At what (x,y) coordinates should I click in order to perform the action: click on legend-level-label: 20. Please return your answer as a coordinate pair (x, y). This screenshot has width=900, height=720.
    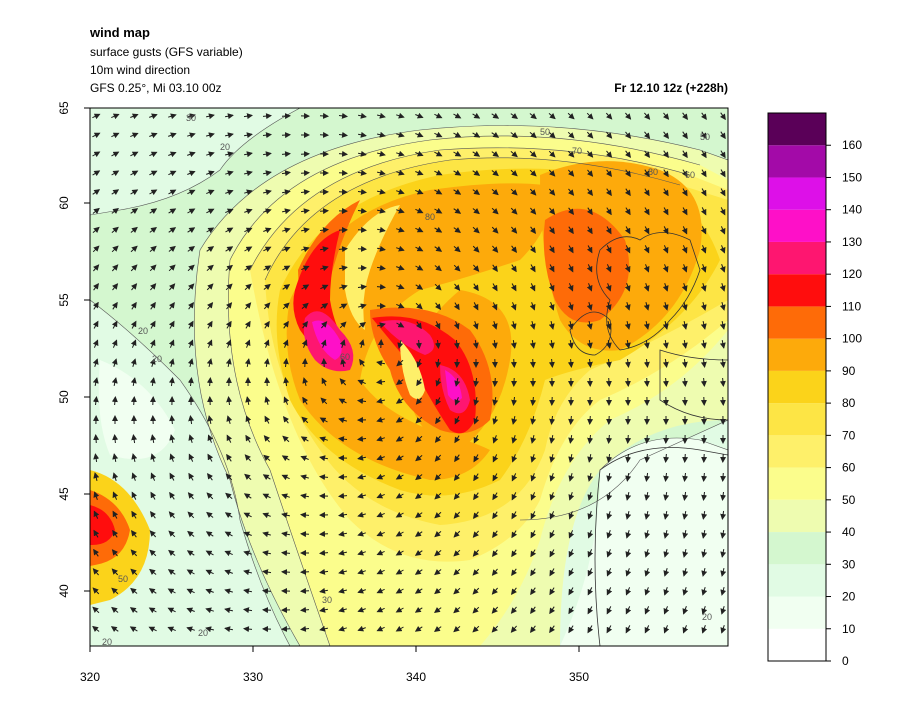
    Looking at the image, I should click on (849, 597).